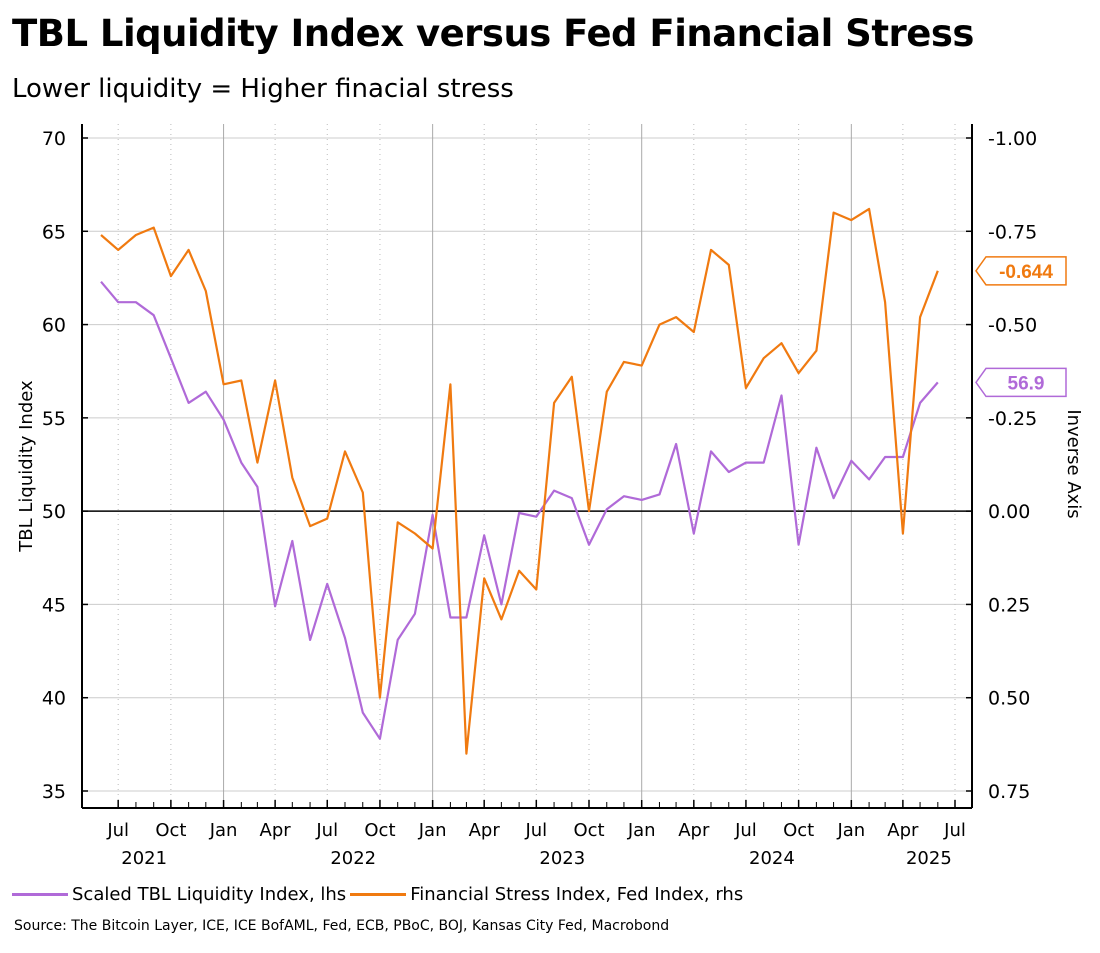  I want to click on legend-item-stress: Financial Stress Index, Fed Index, rhs, so click(546, 894).